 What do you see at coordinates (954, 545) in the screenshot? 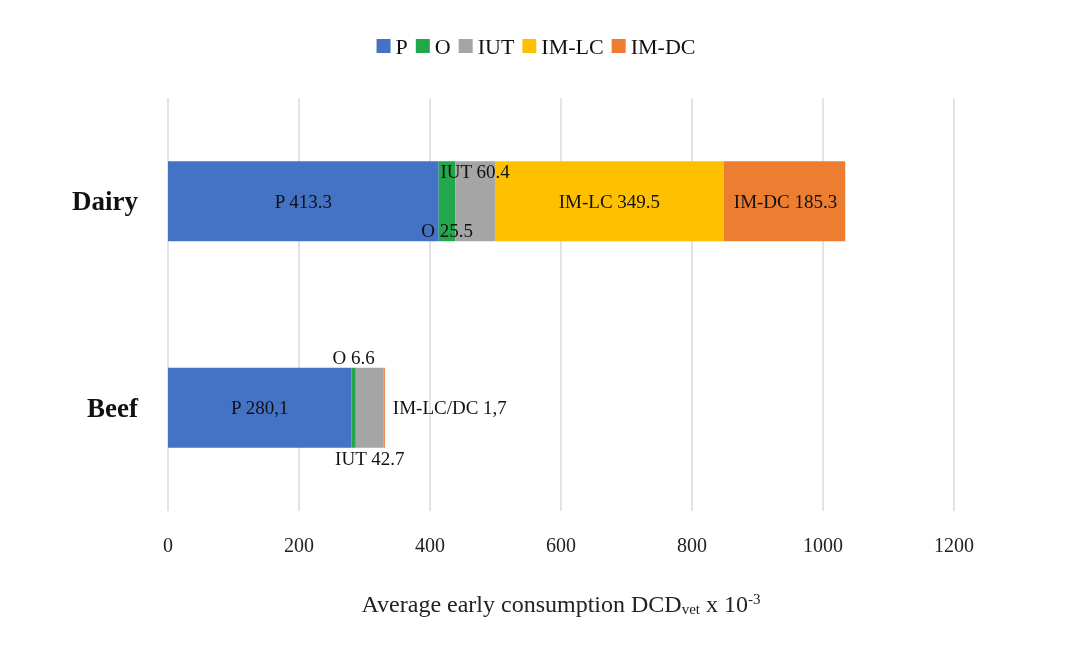
I see `x-tick-label: 1200` at bounding box center [954, 545].